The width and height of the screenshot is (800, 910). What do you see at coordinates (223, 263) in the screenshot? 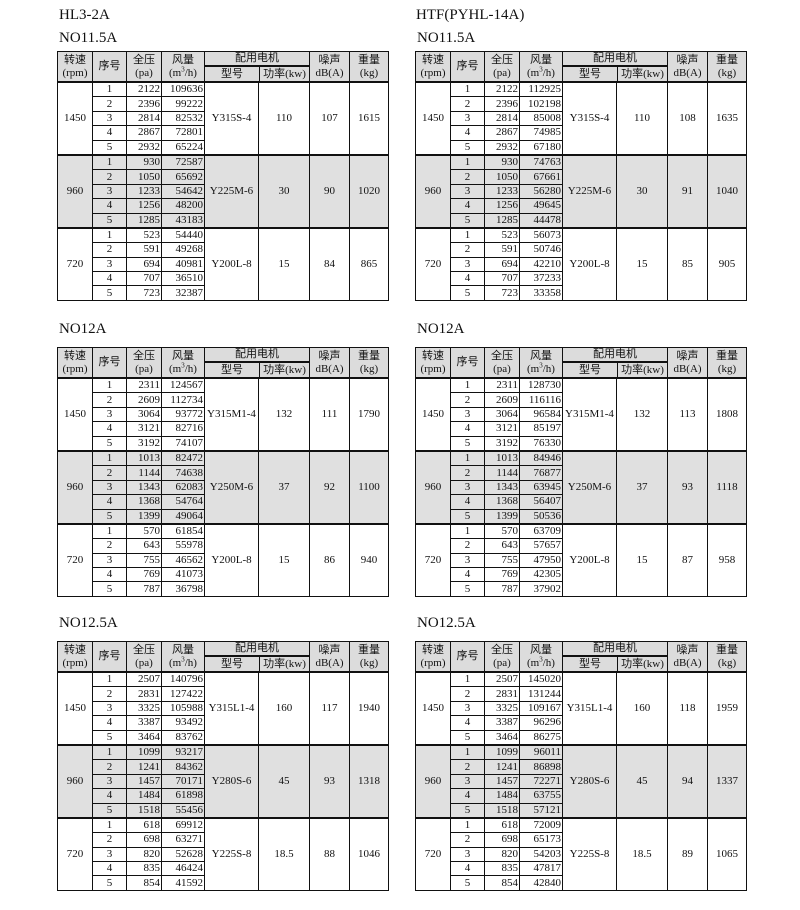
I see `table-row: 720 1 523 54440 Y200L-8 15 84 865` at bounding box center [223, 263].